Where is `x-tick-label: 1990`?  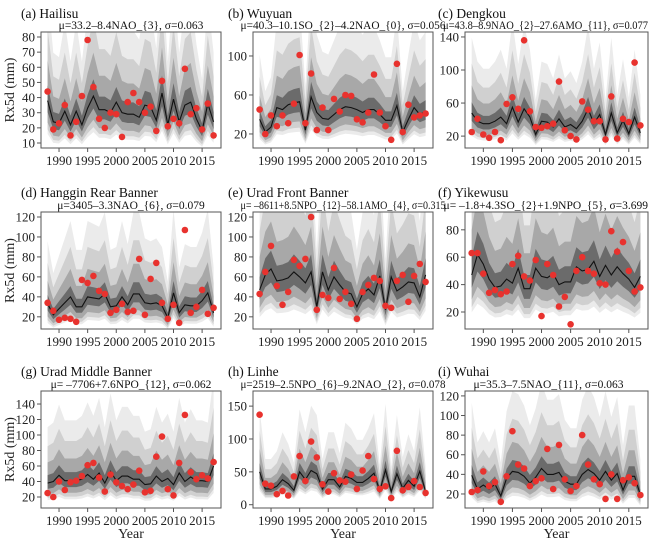 x-tick-label: 1990 is located at coordinates (483, 520).